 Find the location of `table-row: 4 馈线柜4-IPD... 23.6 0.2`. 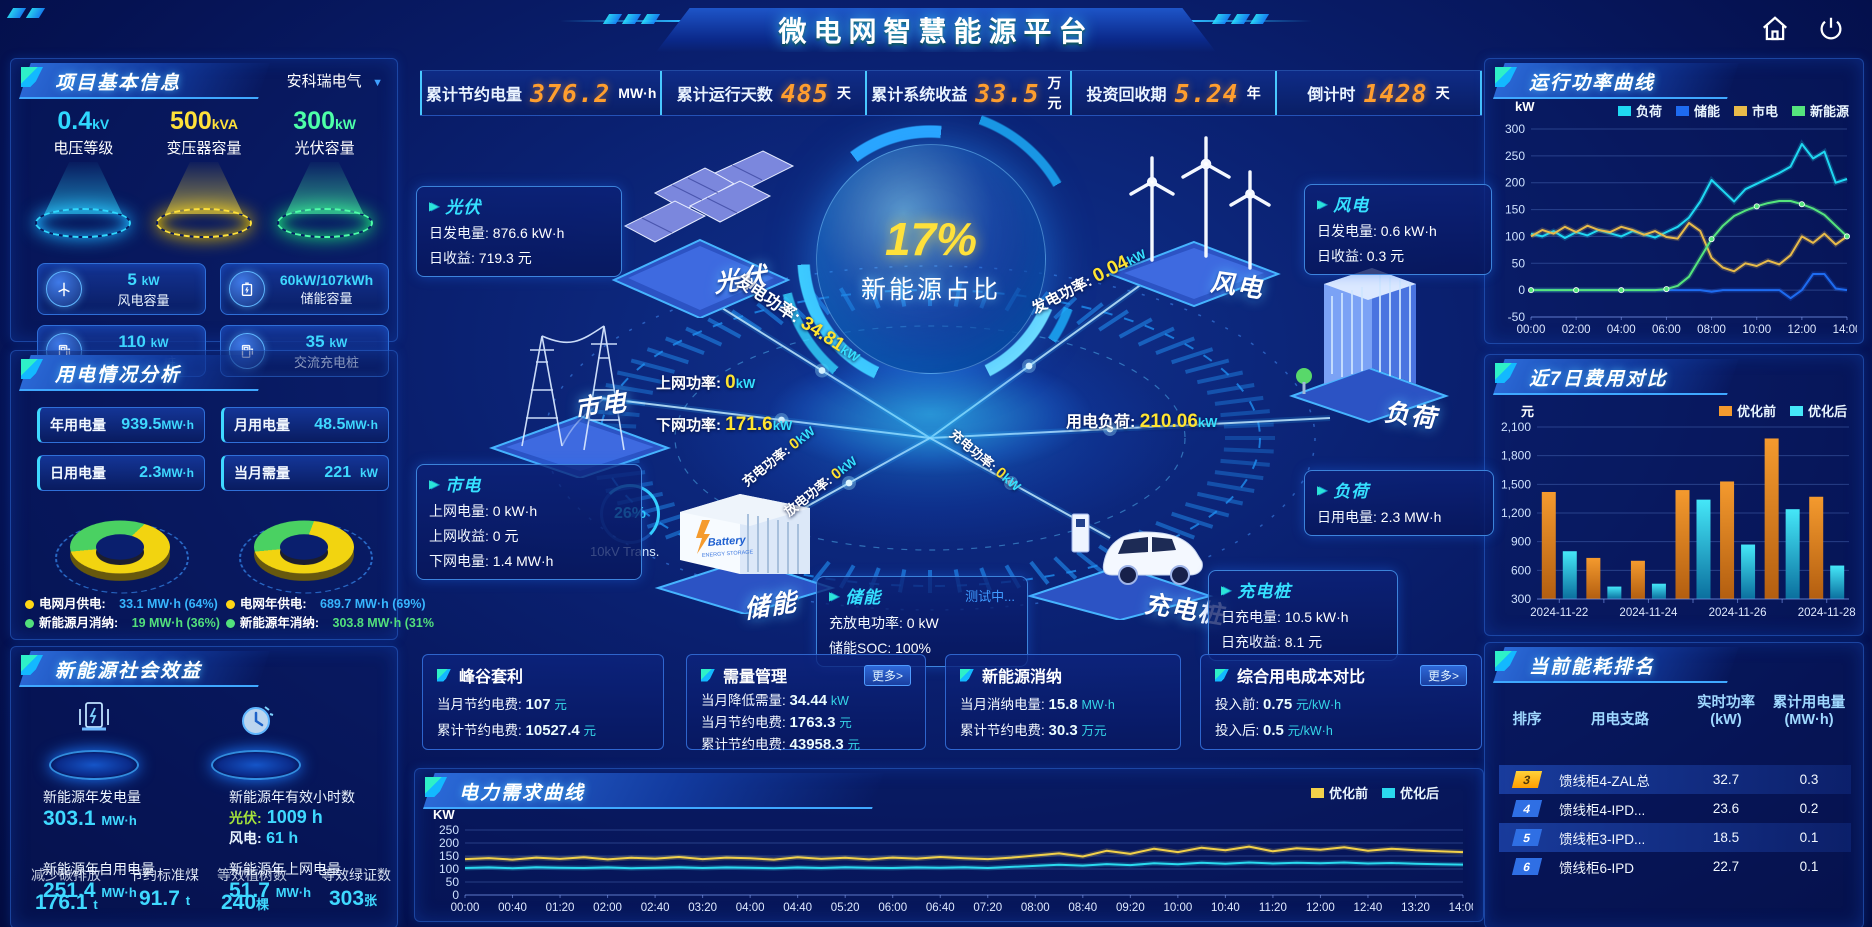

table-row: 4 馈线柜4-IPD... 23.6 0.2 is located at coordinates (1675, 808).